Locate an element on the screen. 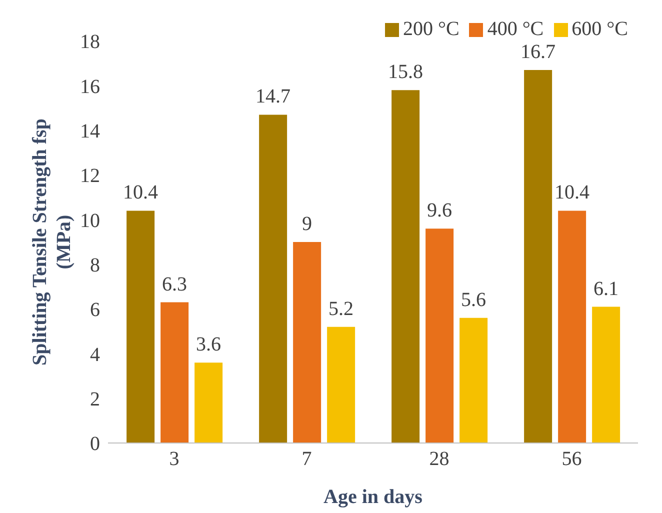 This screenshot has width=662, height=513. y-tick-label: 12 is located at coordinates (90, 176).